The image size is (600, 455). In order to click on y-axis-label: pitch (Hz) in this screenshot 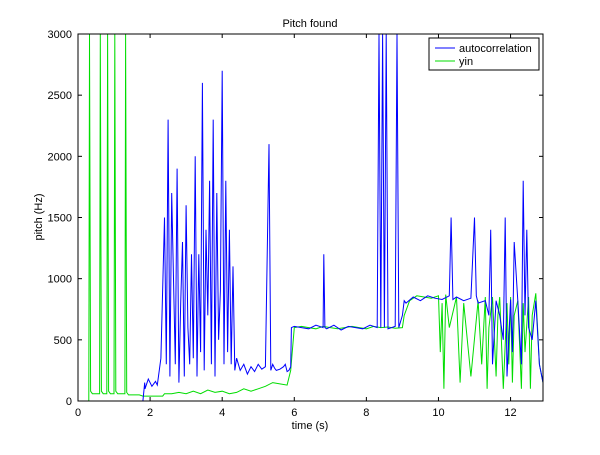, I will do `click(39, 216)`.